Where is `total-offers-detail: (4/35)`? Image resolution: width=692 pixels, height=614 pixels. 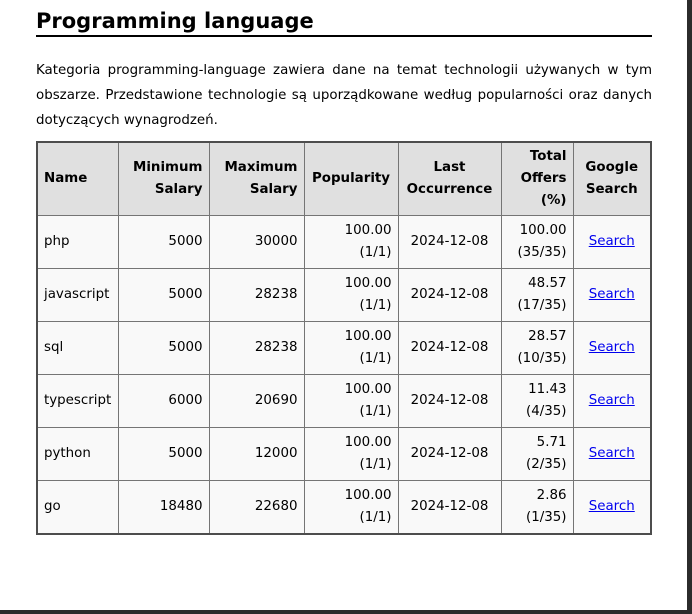 total-offers-detail: (4/35) is located at coordinates (546, 411).